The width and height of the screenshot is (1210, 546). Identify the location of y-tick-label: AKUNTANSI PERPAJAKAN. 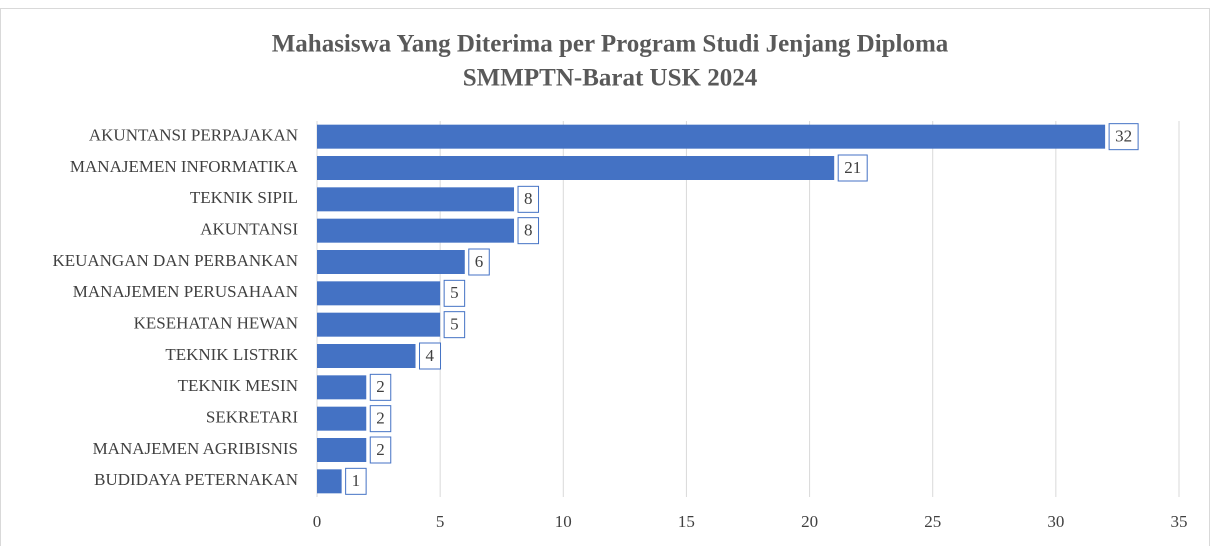
(193, 135).